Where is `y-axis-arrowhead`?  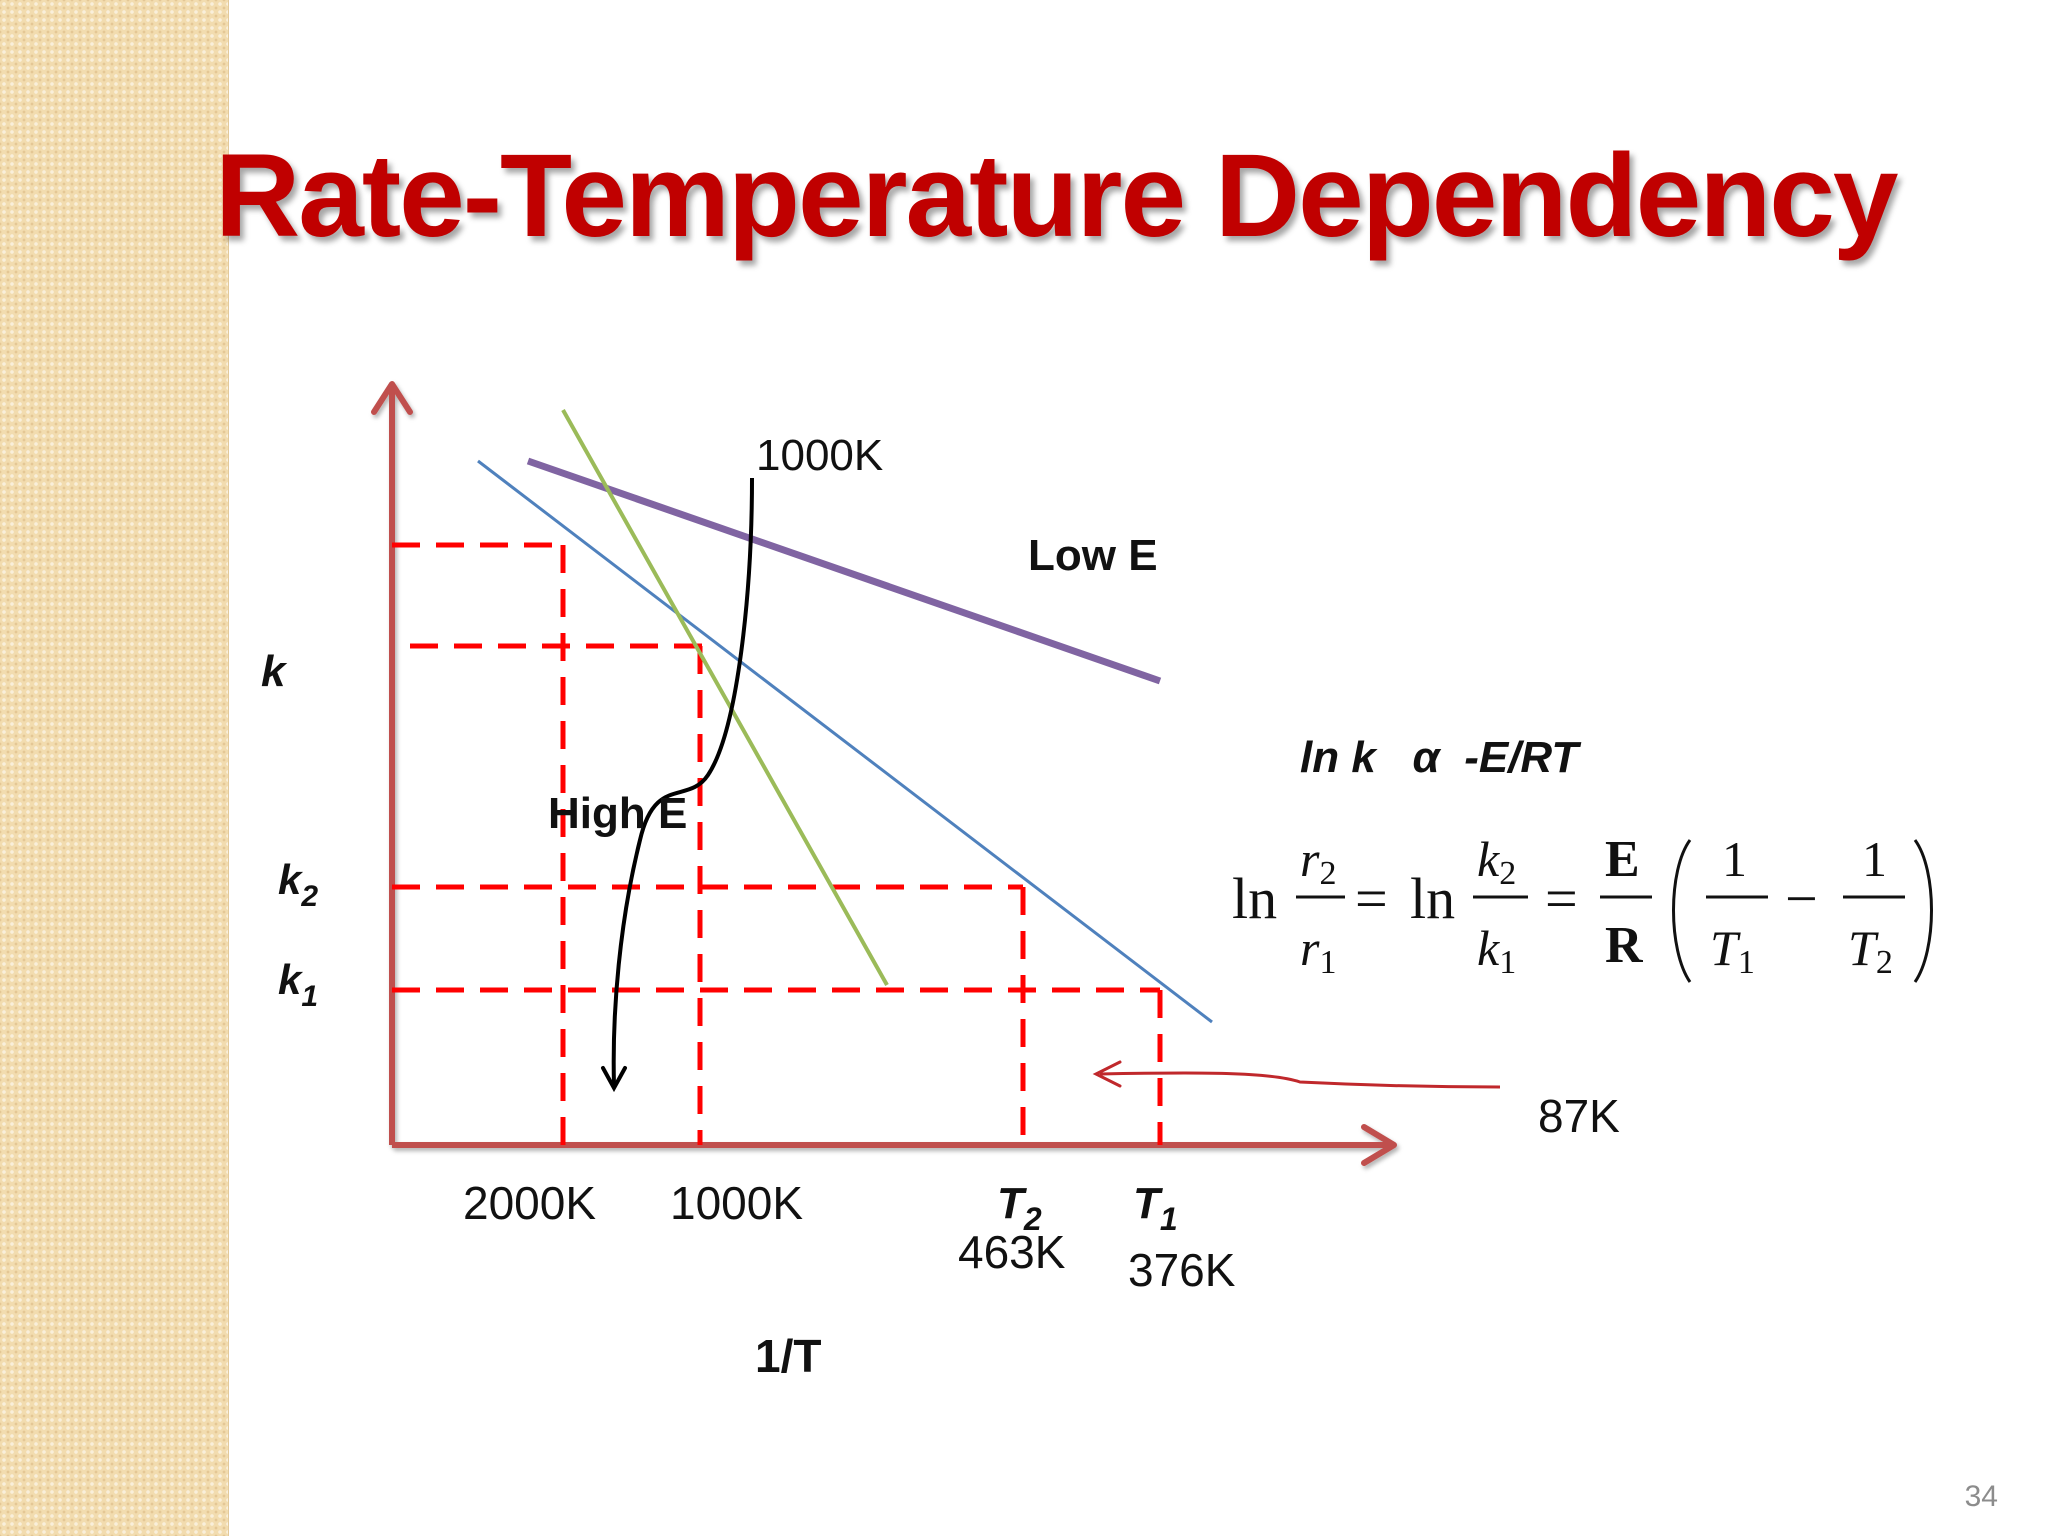 y-axis-arrowhead is located at coordinates (392, 398).